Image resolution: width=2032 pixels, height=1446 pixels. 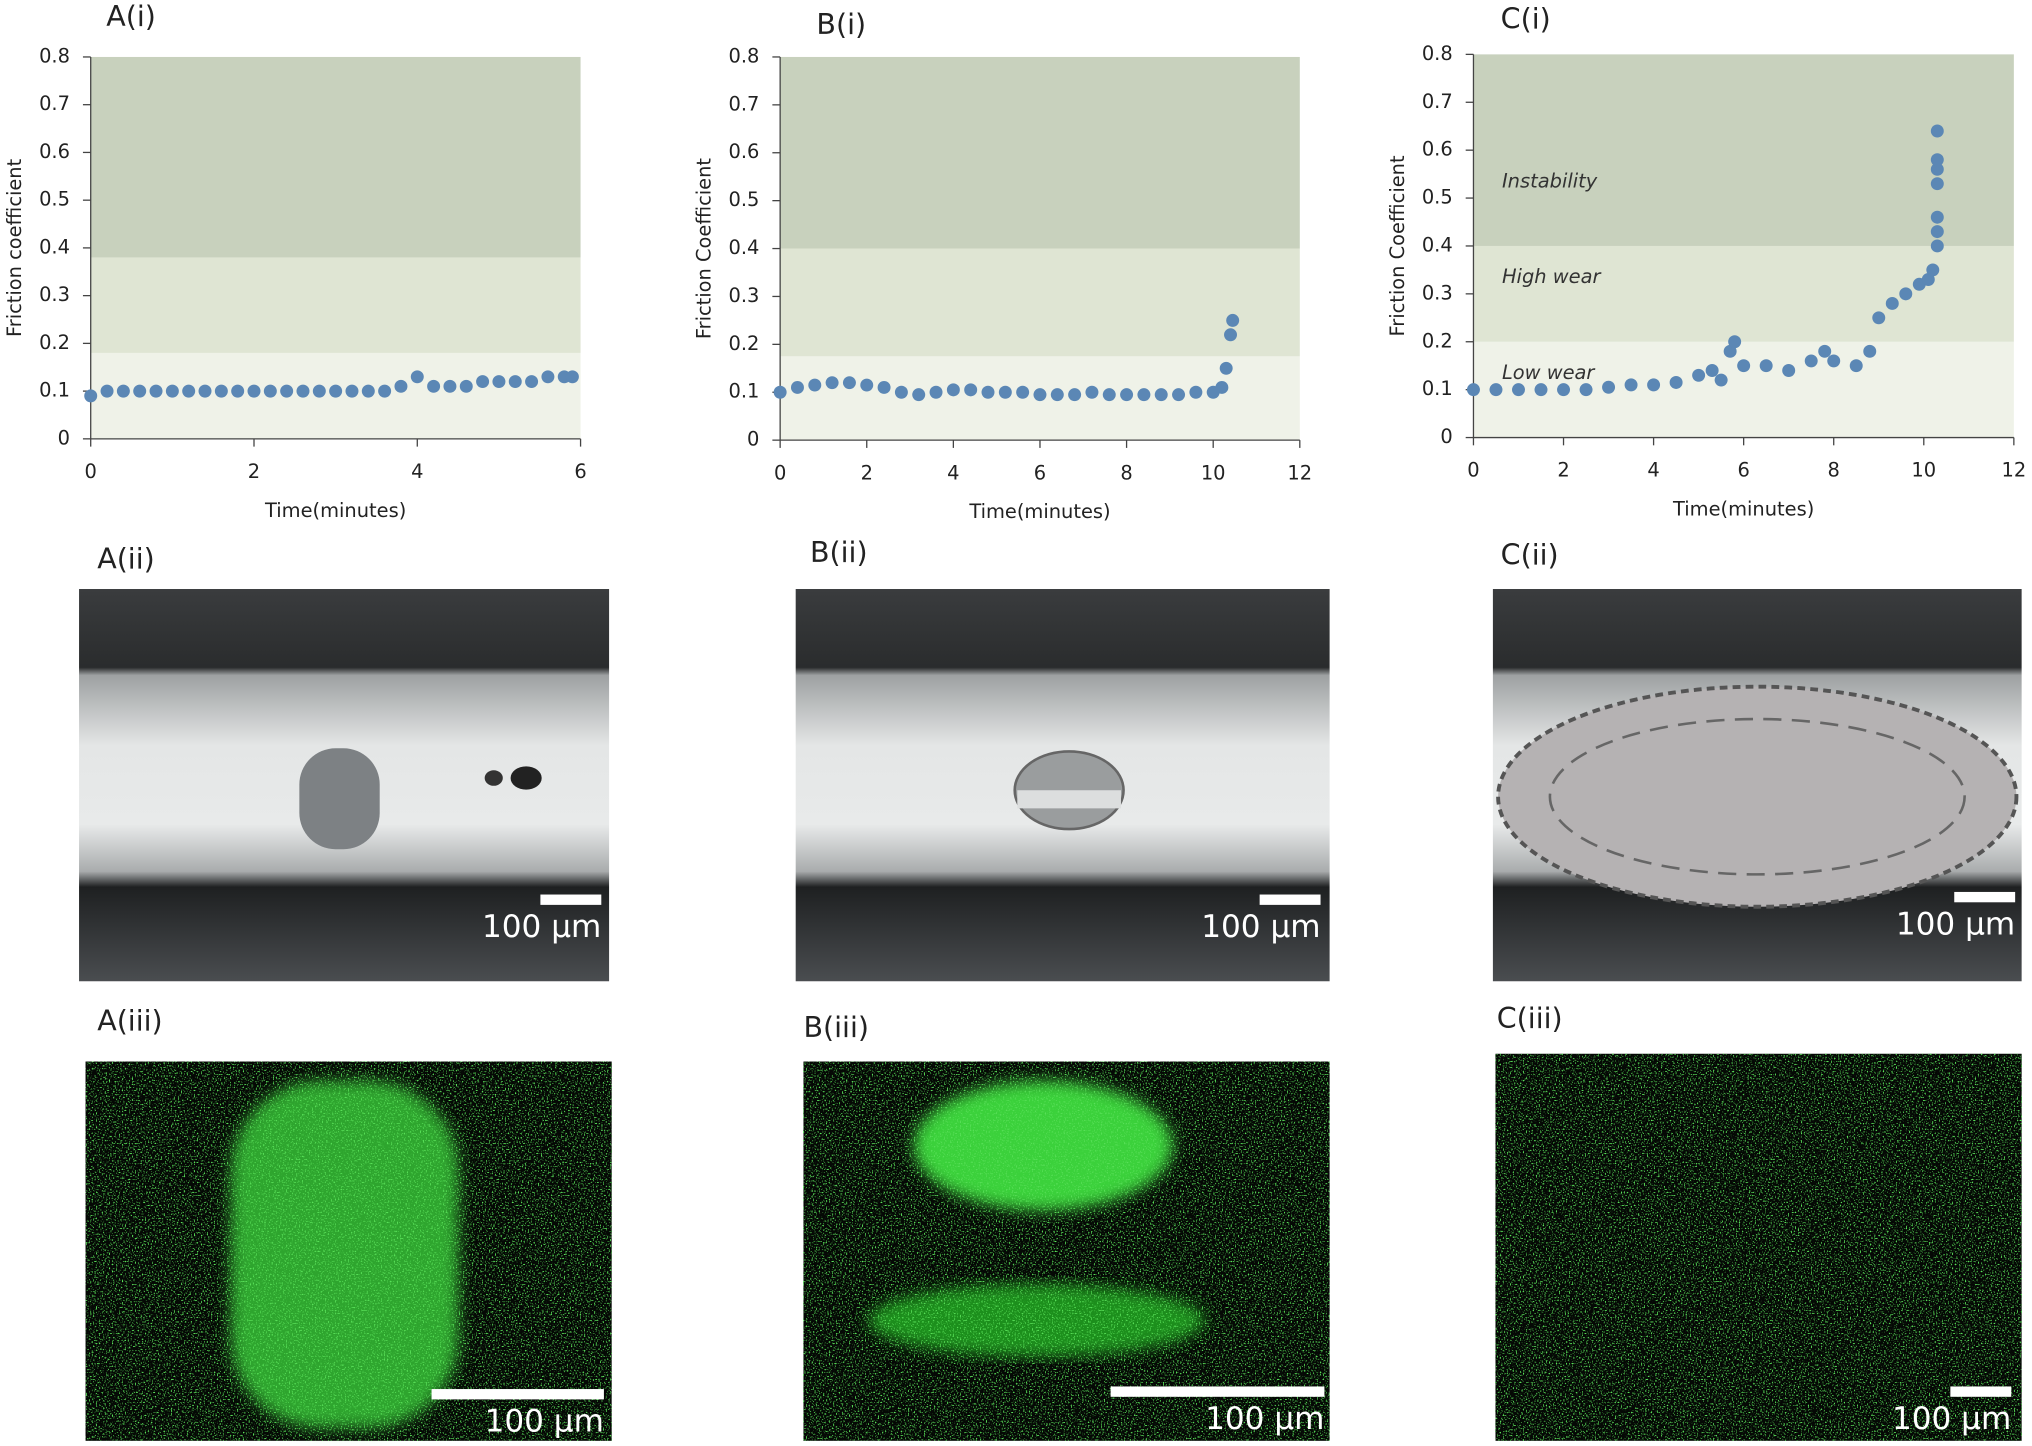 What do you see at coordinates (1552, 276) in the screenshot?
I see `band-label: High wear` at bounding box center [1552, 276].